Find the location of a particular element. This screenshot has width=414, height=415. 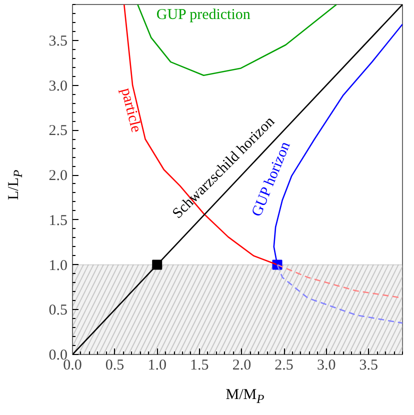

x-tick-label: 1.0 is located at coordinates (157, 366).